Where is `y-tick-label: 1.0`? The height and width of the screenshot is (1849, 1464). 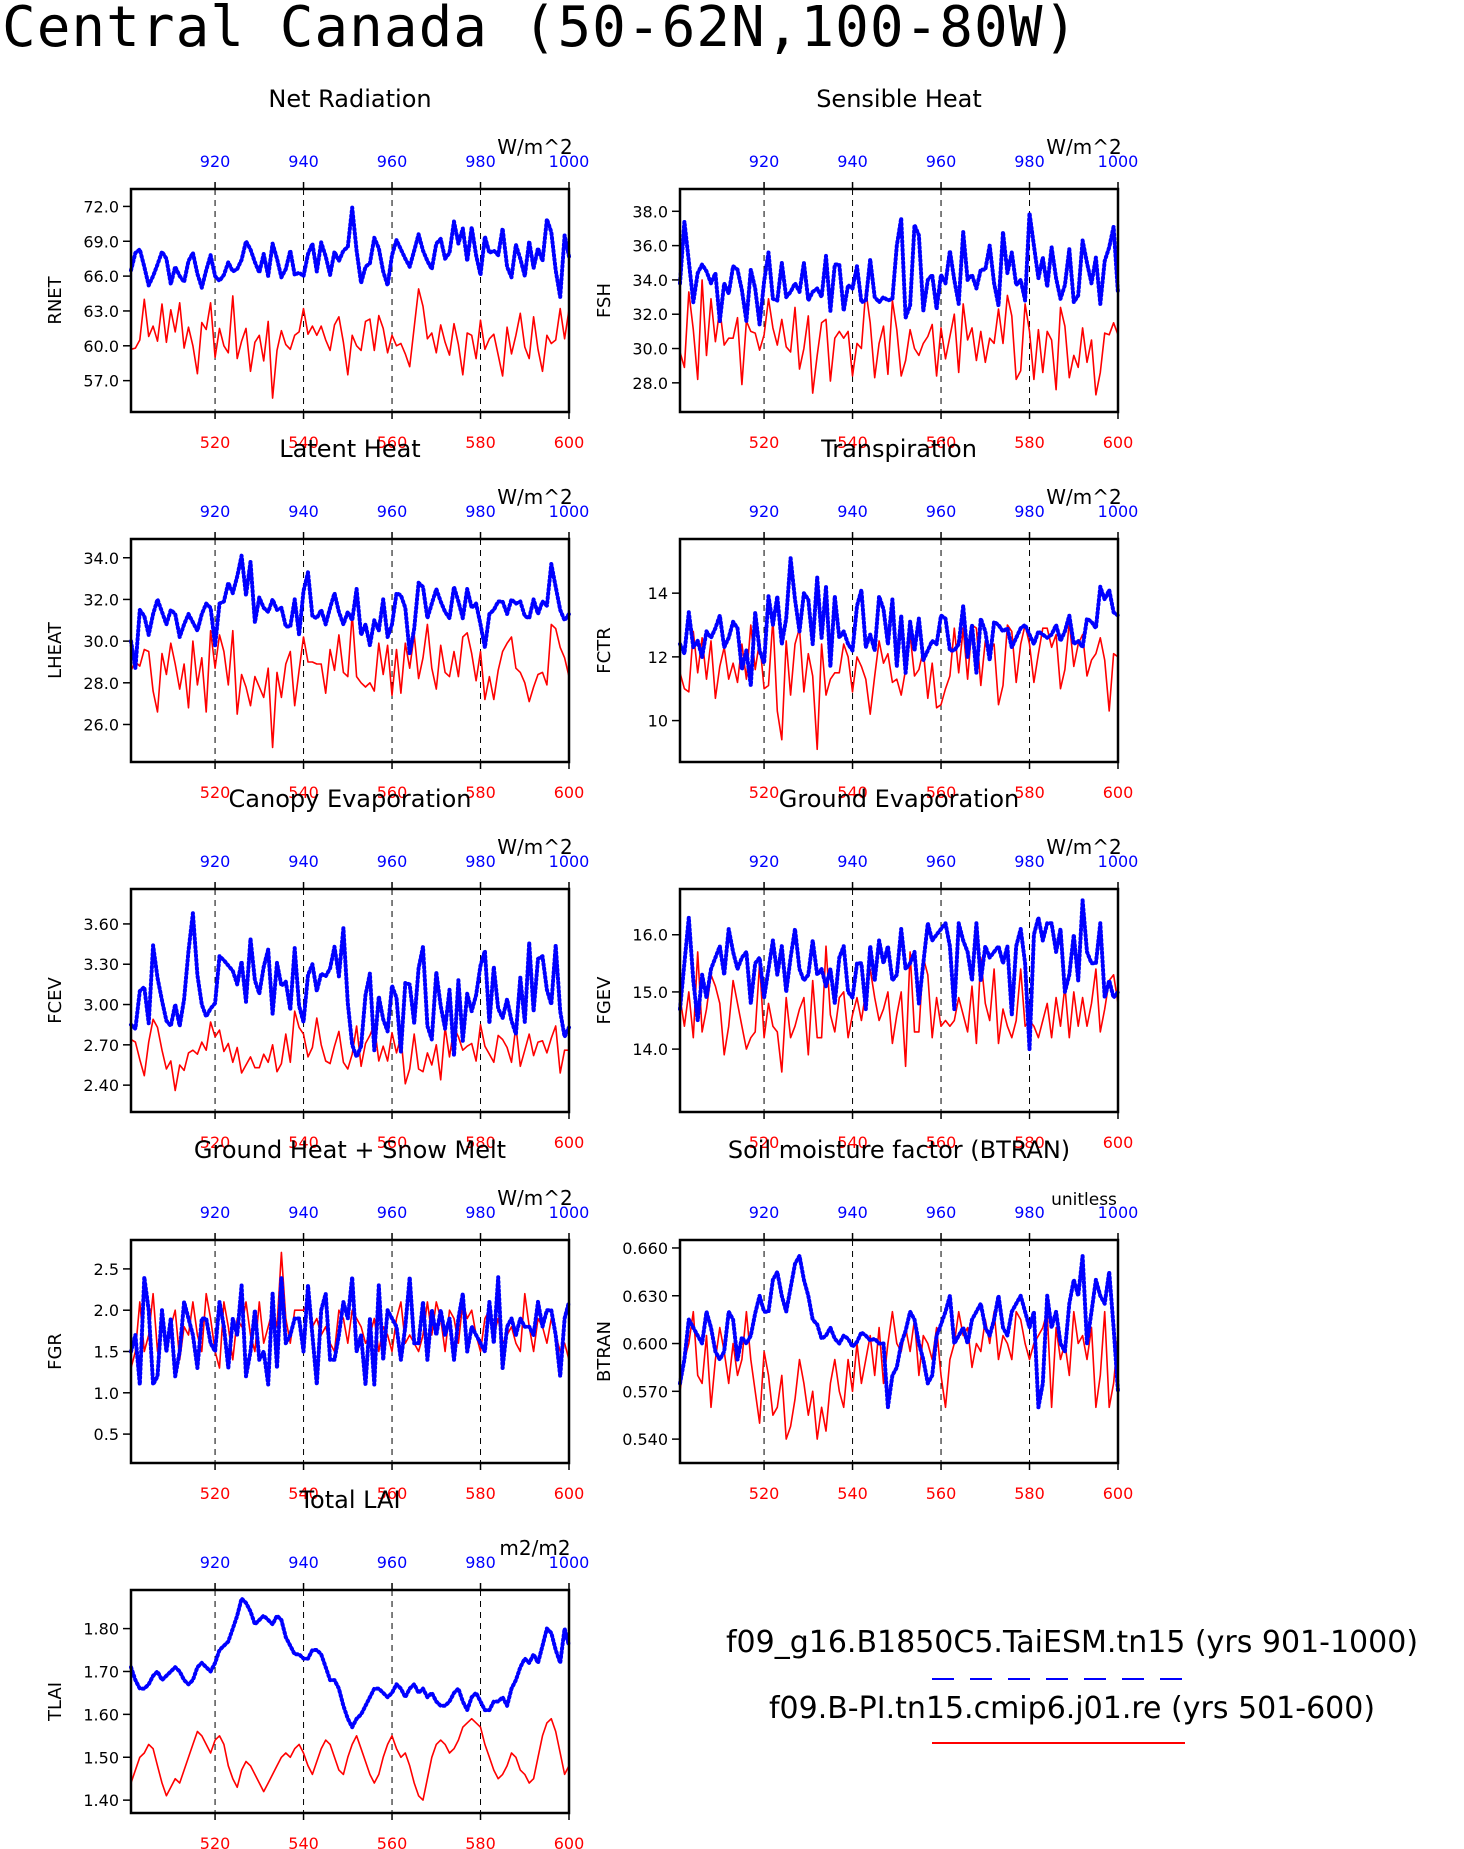 y-tick-label: 1.0 is located at coordinates (106, 1393).